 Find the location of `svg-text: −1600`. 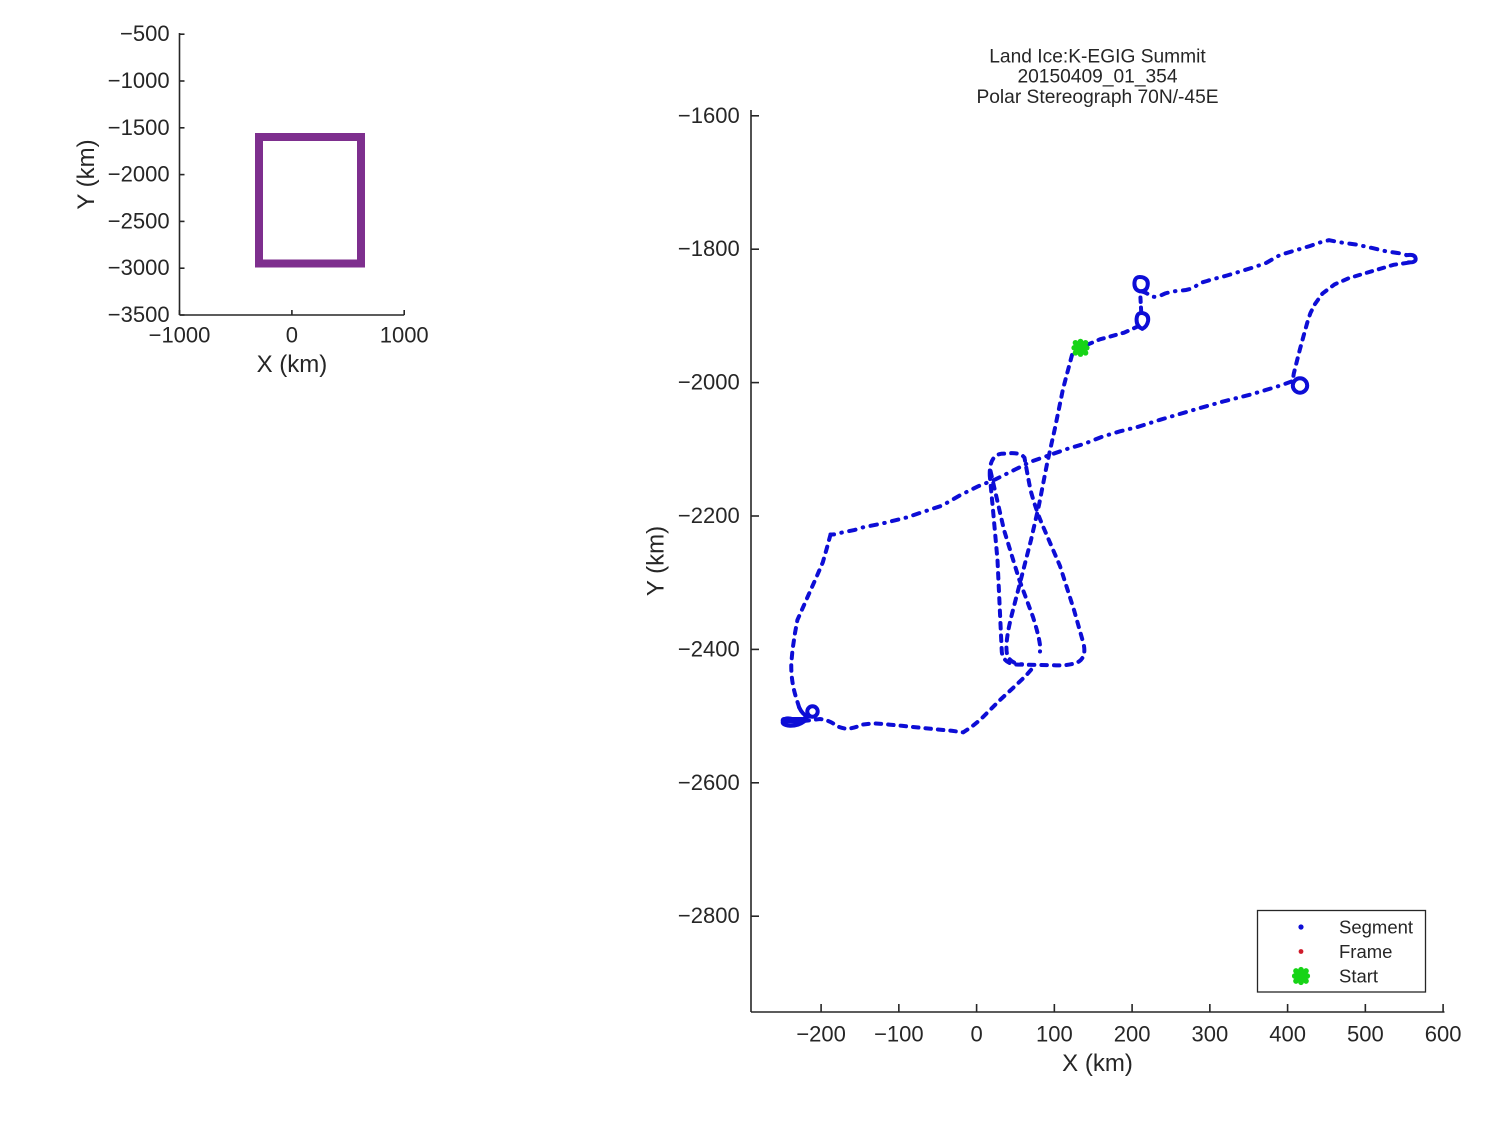

svg-text: −1600 is located at coordinates (709, 115).